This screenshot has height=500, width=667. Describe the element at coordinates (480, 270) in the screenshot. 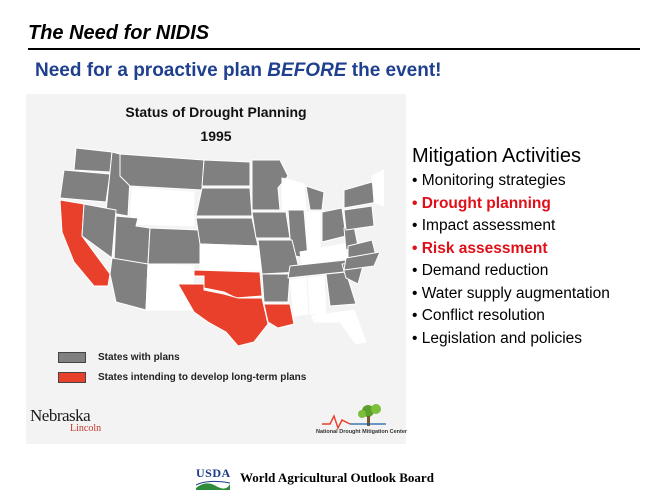

I see `activity-item: • Demand reduction` at that location.